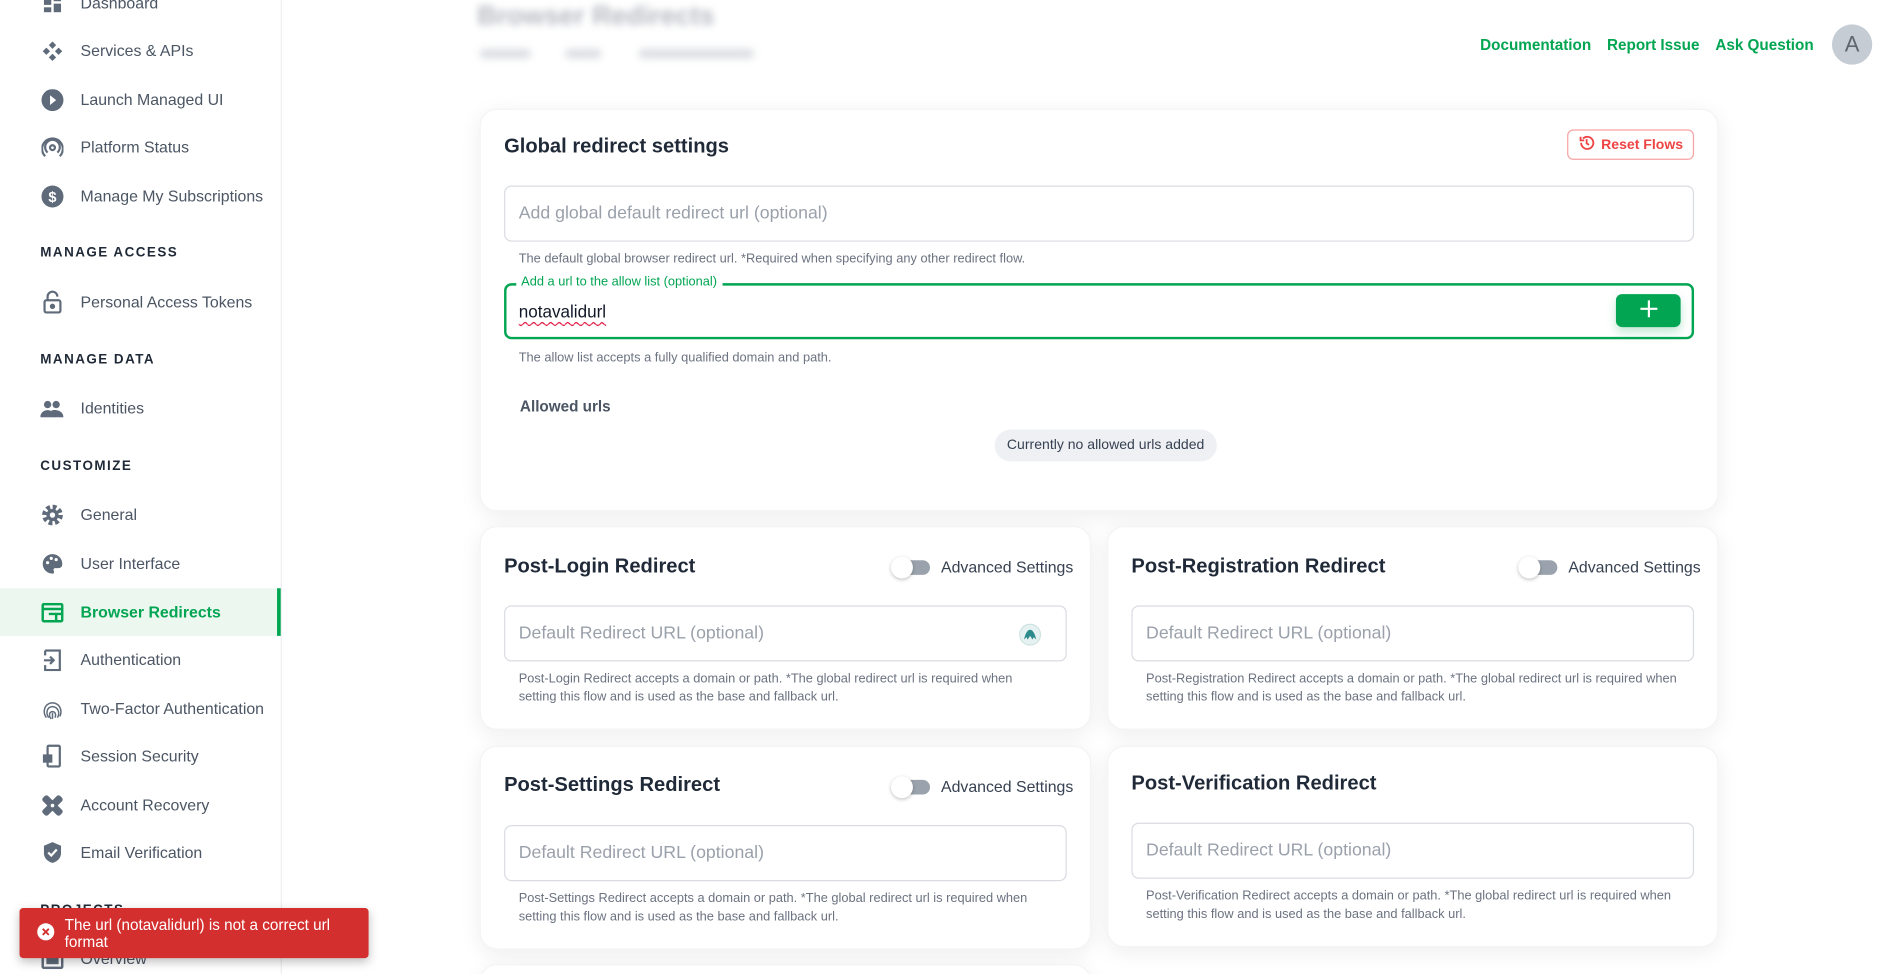  What do you see at coordinates (619, 282) in the screenshot?
I see `floating-label: Add a url to the allow list (optional)` at bounding box center [619, 282].